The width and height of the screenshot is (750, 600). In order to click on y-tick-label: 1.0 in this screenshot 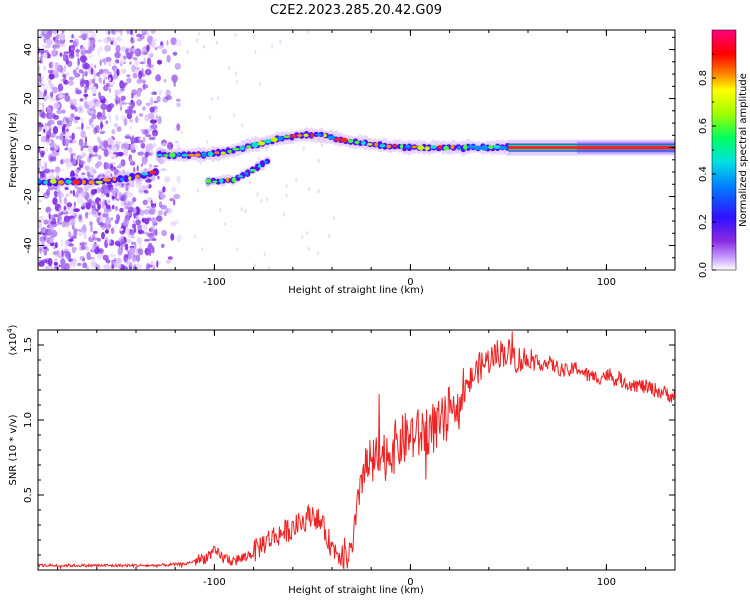, I will do `click(28, 420)`.